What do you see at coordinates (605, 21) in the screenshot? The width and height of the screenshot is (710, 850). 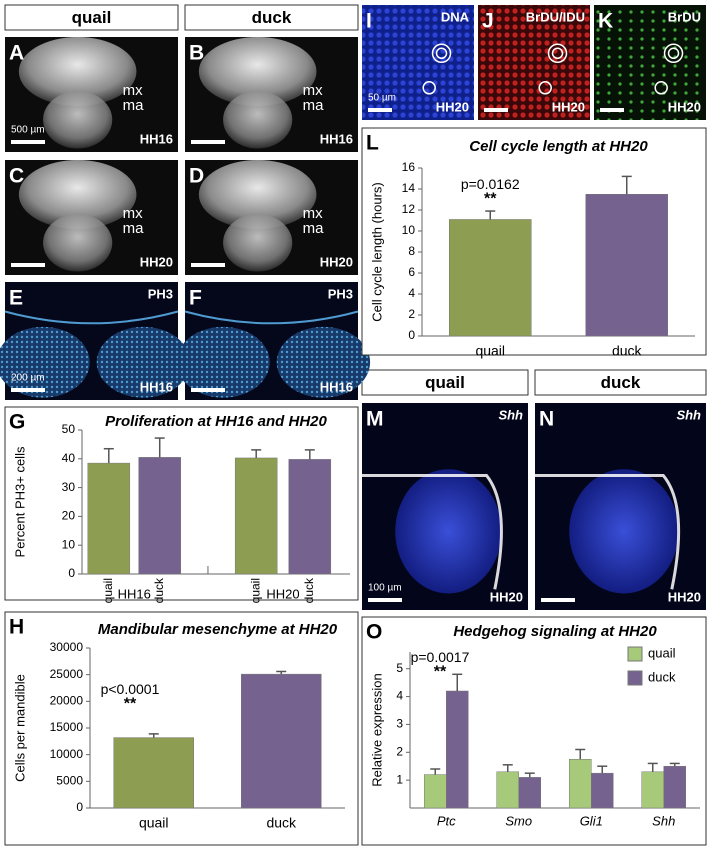 I see `panel-letter: K` at bounding box center [605, 21].